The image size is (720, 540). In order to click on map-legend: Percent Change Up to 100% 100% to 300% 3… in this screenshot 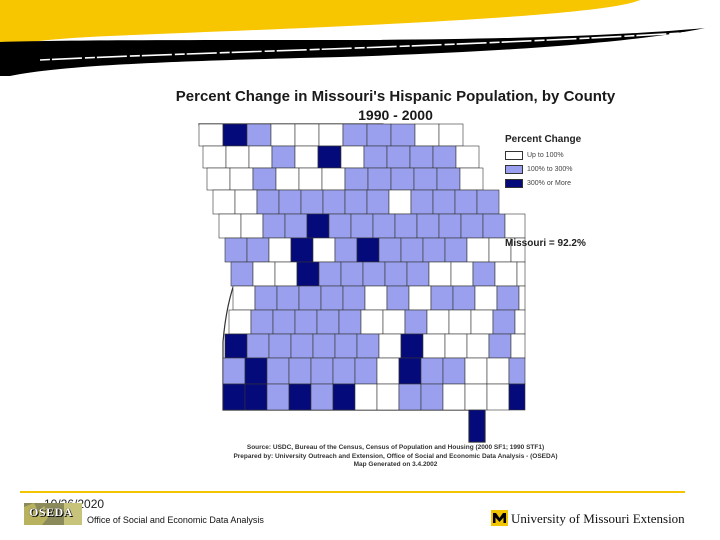, I will do `click(543, 162)`.